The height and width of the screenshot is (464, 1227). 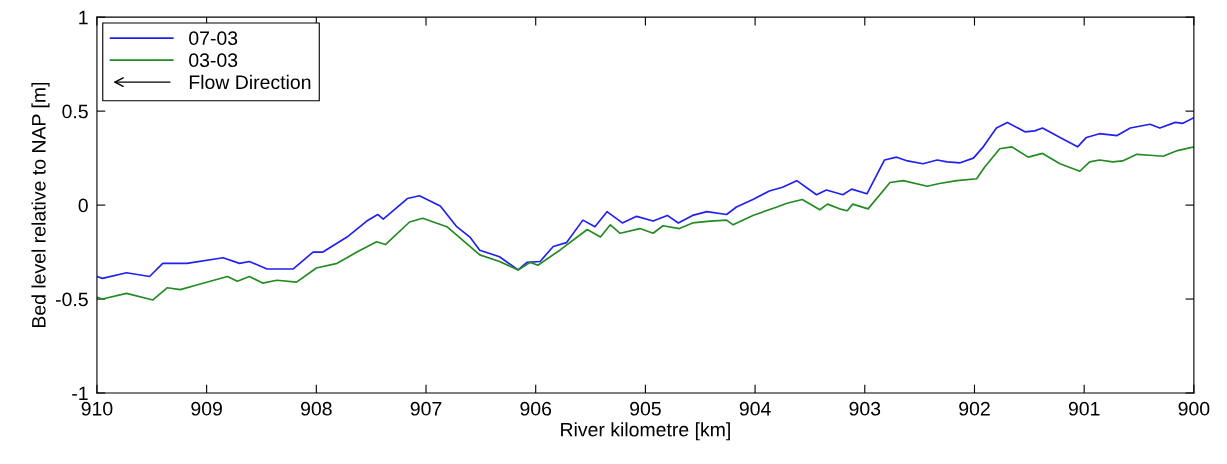 What do you see at coordinates (40, 205) in the screenshot?
I see `y-axis-title: Bed level relative to NAP [m]` at bounding box center [40, 205].